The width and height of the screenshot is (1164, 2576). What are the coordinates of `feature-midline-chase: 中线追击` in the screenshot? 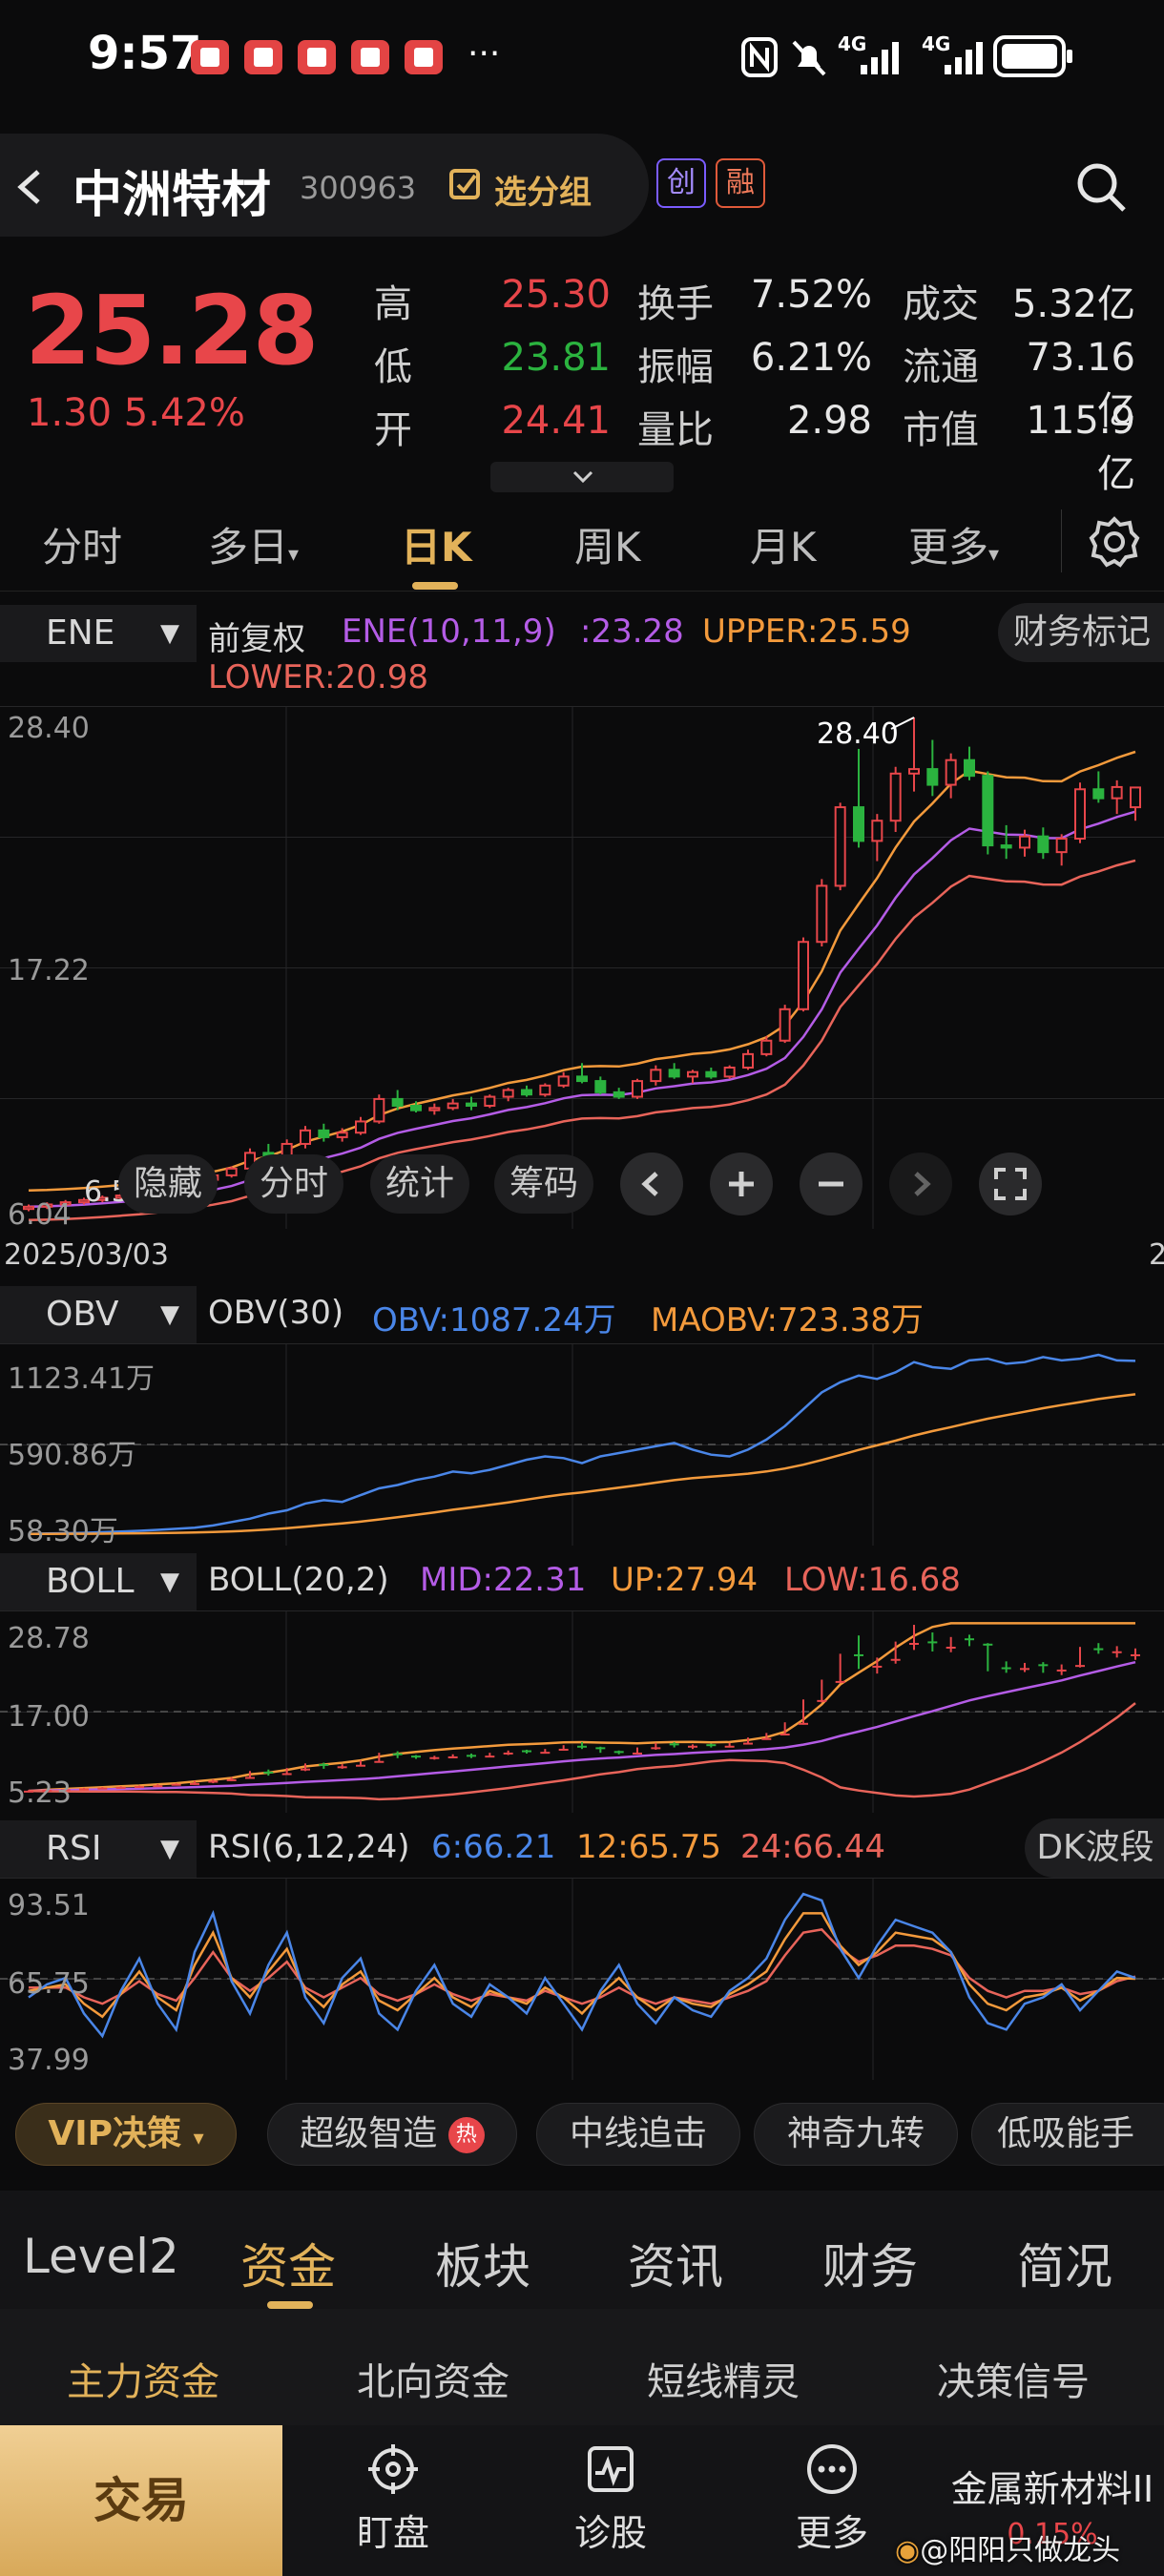 It's located at (638, 2134).